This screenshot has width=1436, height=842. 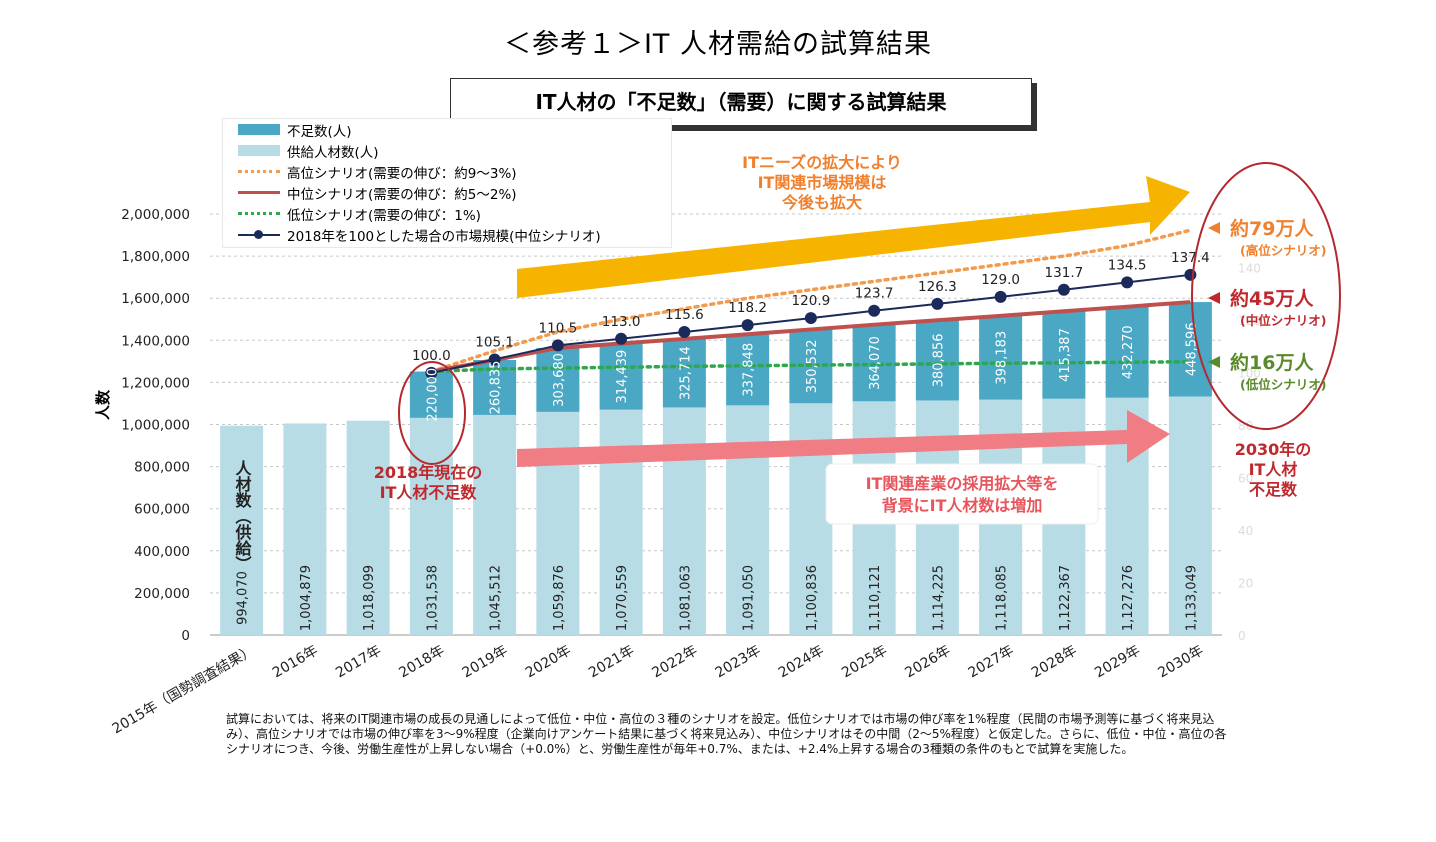 I want to click on shortage-value-label: 350,532, so click(x=812, y=366).